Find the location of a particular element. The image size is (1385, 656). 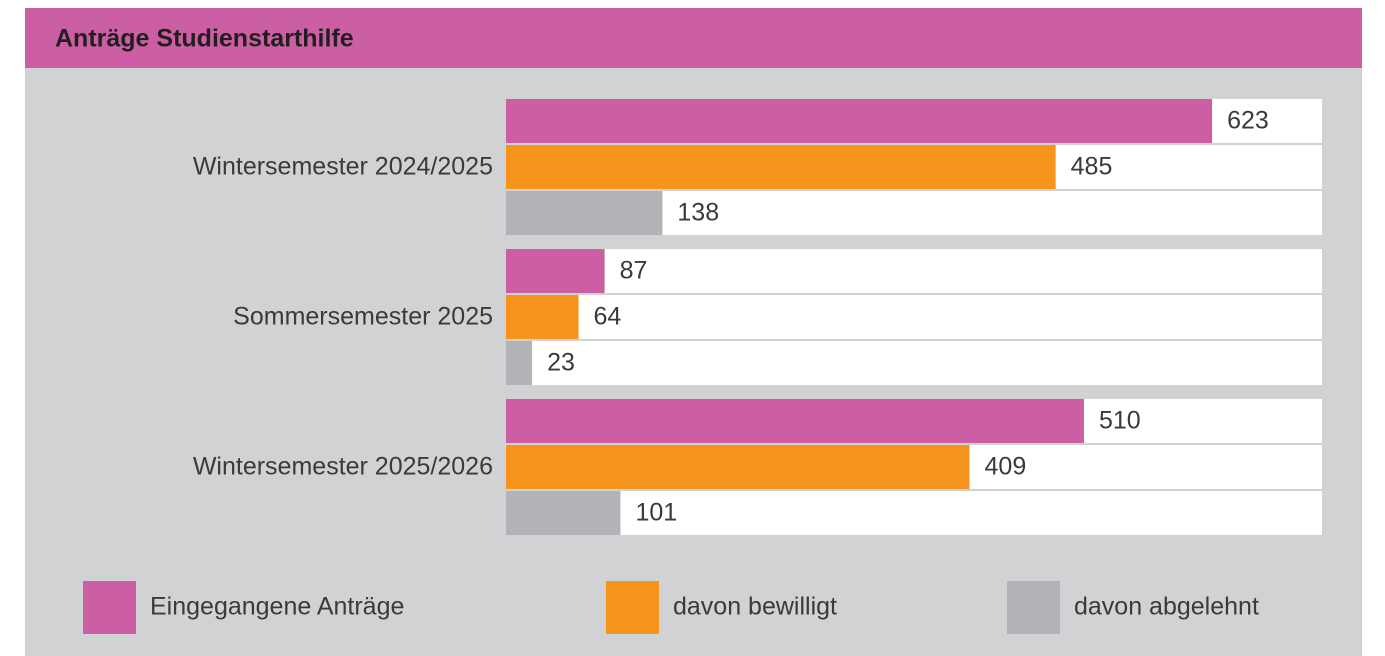

legend-label: davon bewilligt is located at coordinates (755, 607).